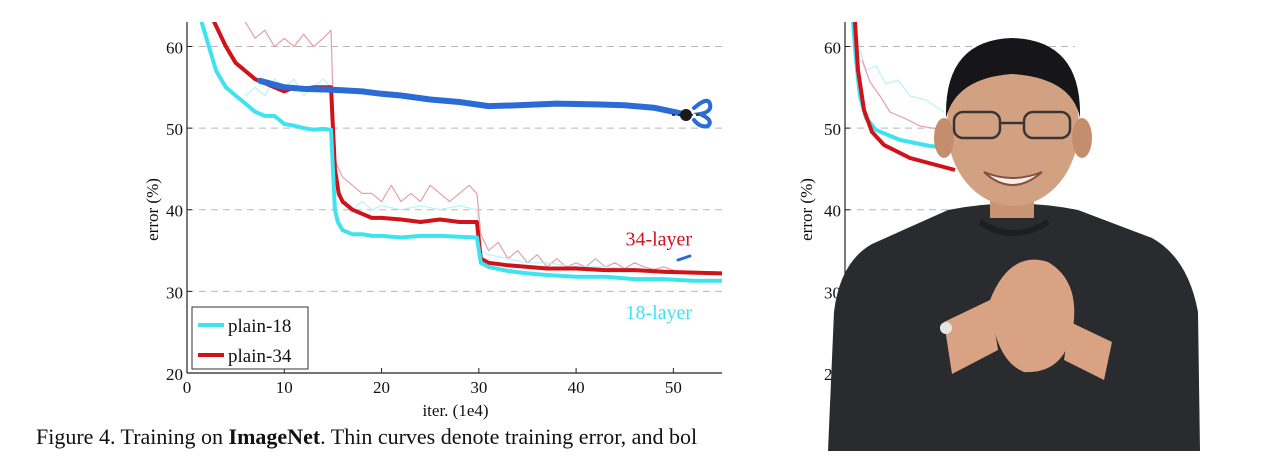 The height and width of the screenshot is (456, 1280). I want to click on x-tick-label: 0, so click(187, 387).